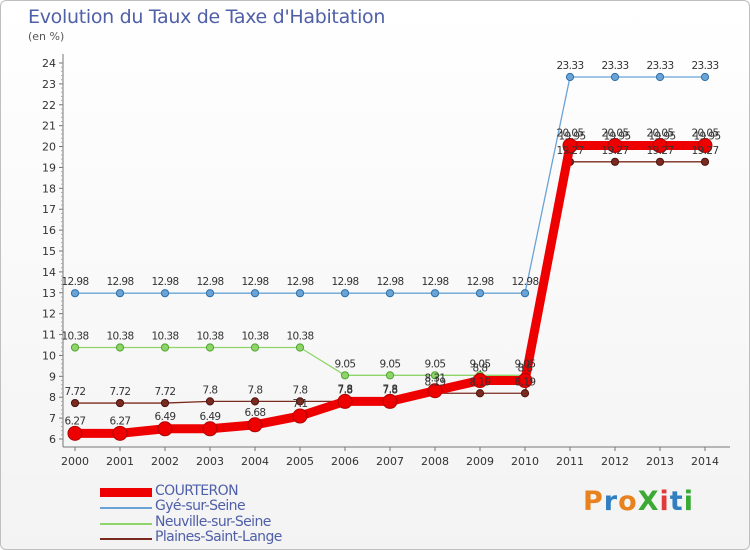 Image resolution: width=750 pixels, height=550 pixels. Describe the element at coordinates (435, 461) in the screenshot. I see `x-tick-label: 2008` at that location.